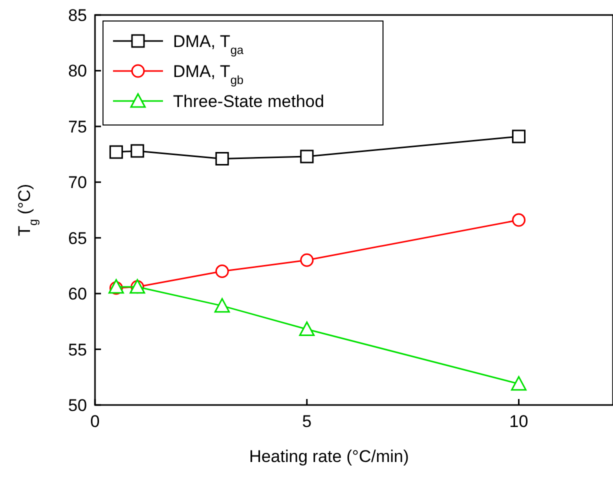 The image size is (613, 477). I want to click on y-tick-label: 65, so click(77, 238).